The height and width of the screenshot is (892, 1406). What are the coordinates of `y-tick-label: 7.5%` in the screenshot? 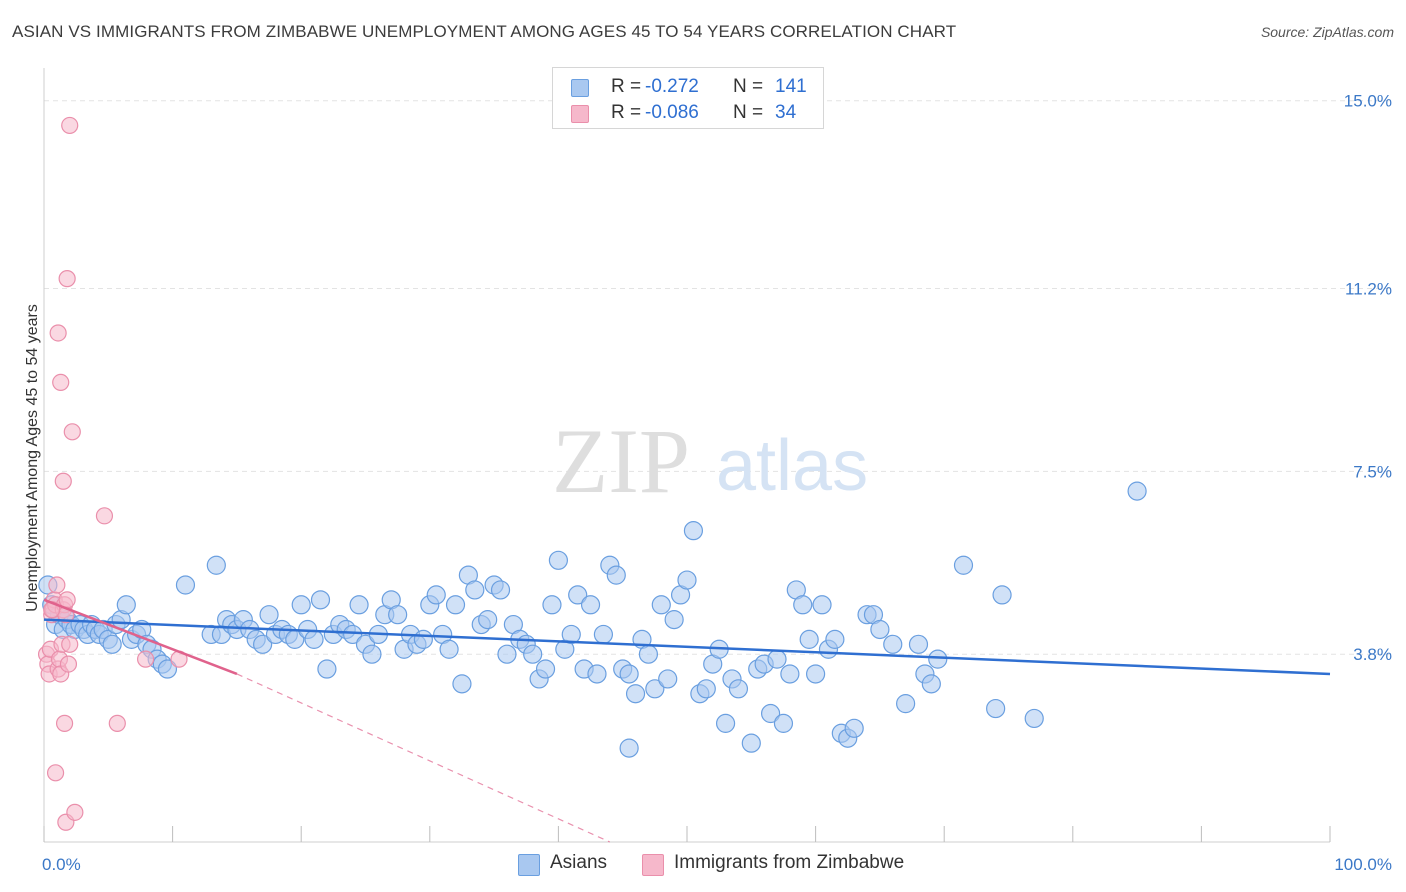 It's located at (1372, 471).